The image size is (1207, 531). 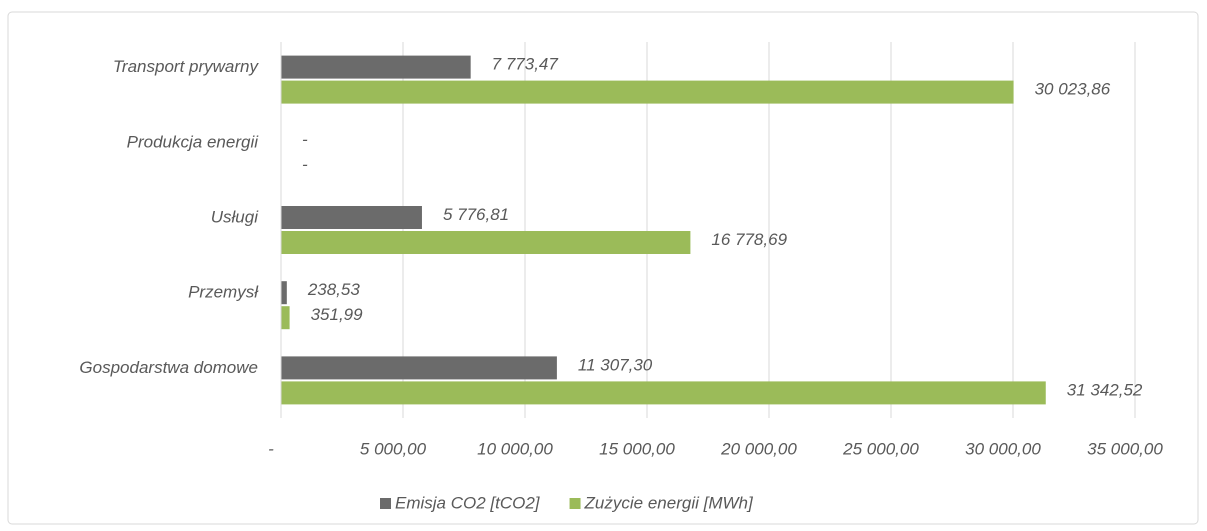 I want to click on value-label: 5 776,81, so click(x=476, y=214).